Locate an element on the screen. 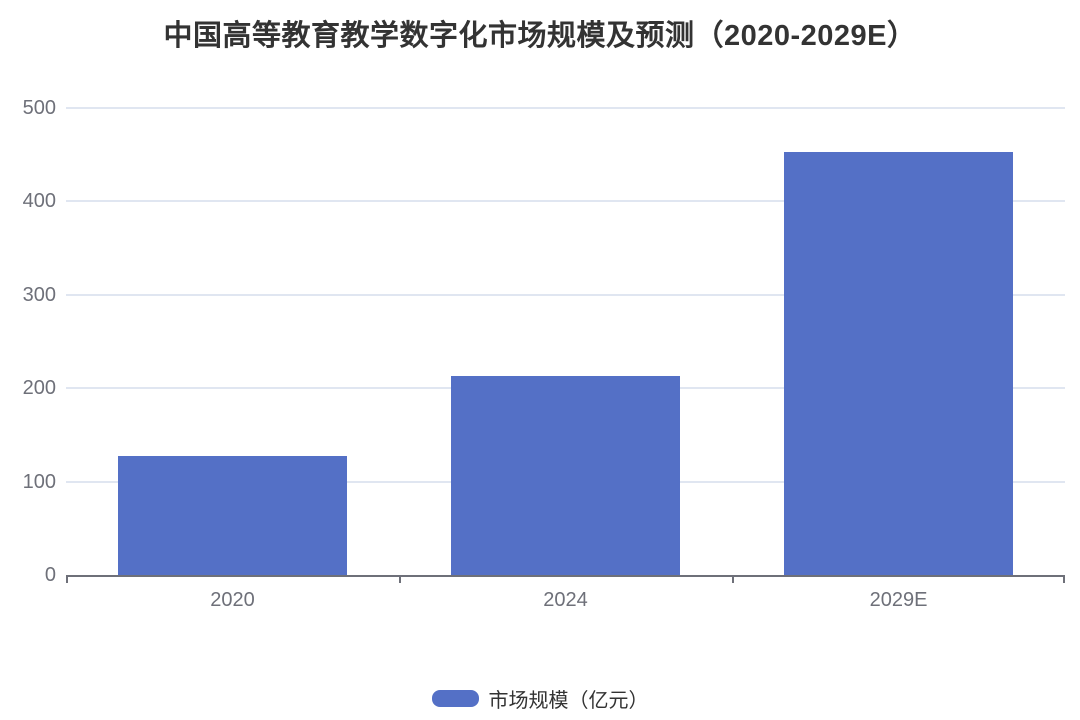 Image resolution: width=1080 pixels, height=720 pixels. y-axis-tick-label: 300 is located at coordinates (39, 294).